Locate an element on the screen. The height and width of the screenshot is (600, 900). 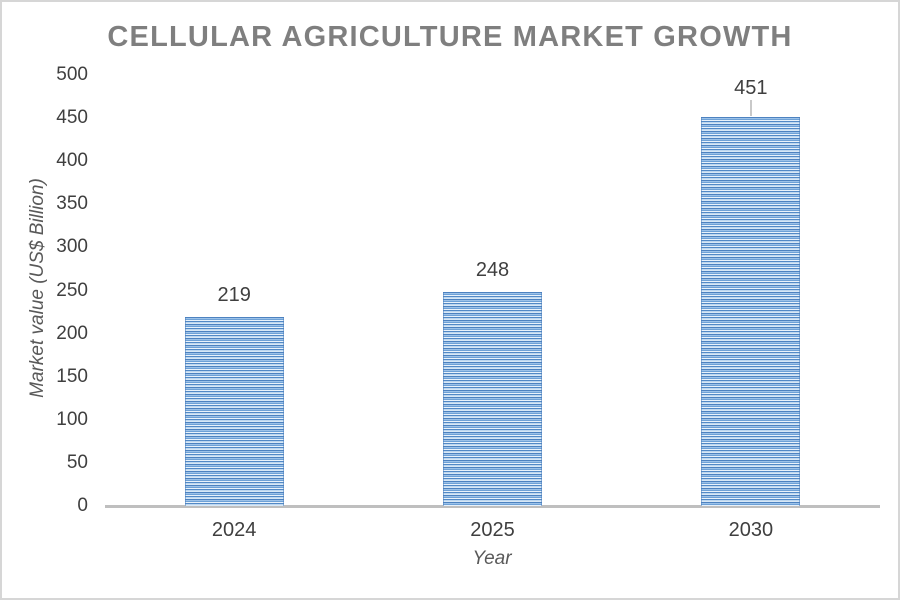
x-tick-label: 2025 is located at coordinates (492, 530).